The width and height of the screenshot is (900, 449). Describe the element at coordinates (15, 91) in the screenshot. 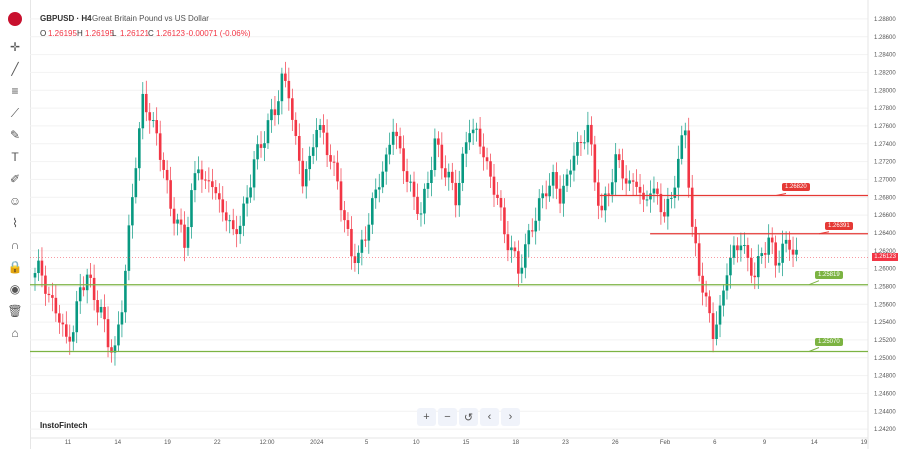

I see `fib-icon: ≡` at that location.